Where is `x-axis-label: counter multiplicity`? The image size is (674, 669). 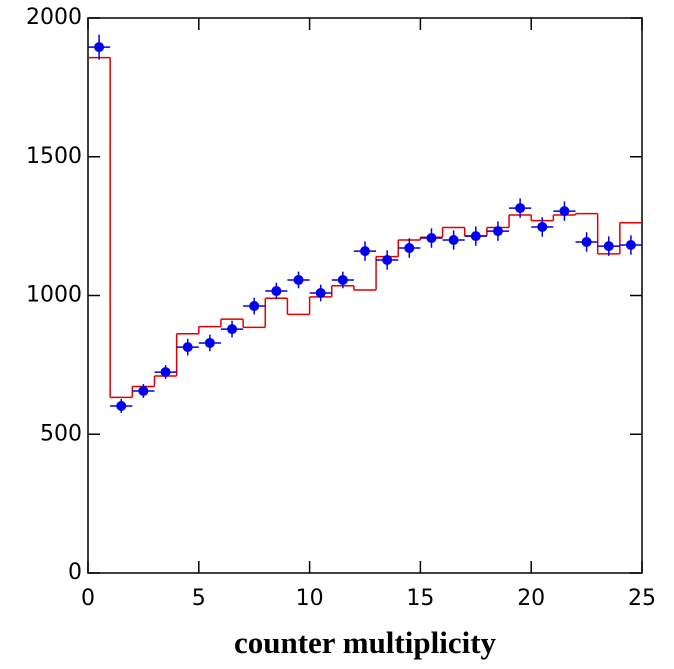 x-axis-label: counter multiplicity is located at coordinates (365, 642).